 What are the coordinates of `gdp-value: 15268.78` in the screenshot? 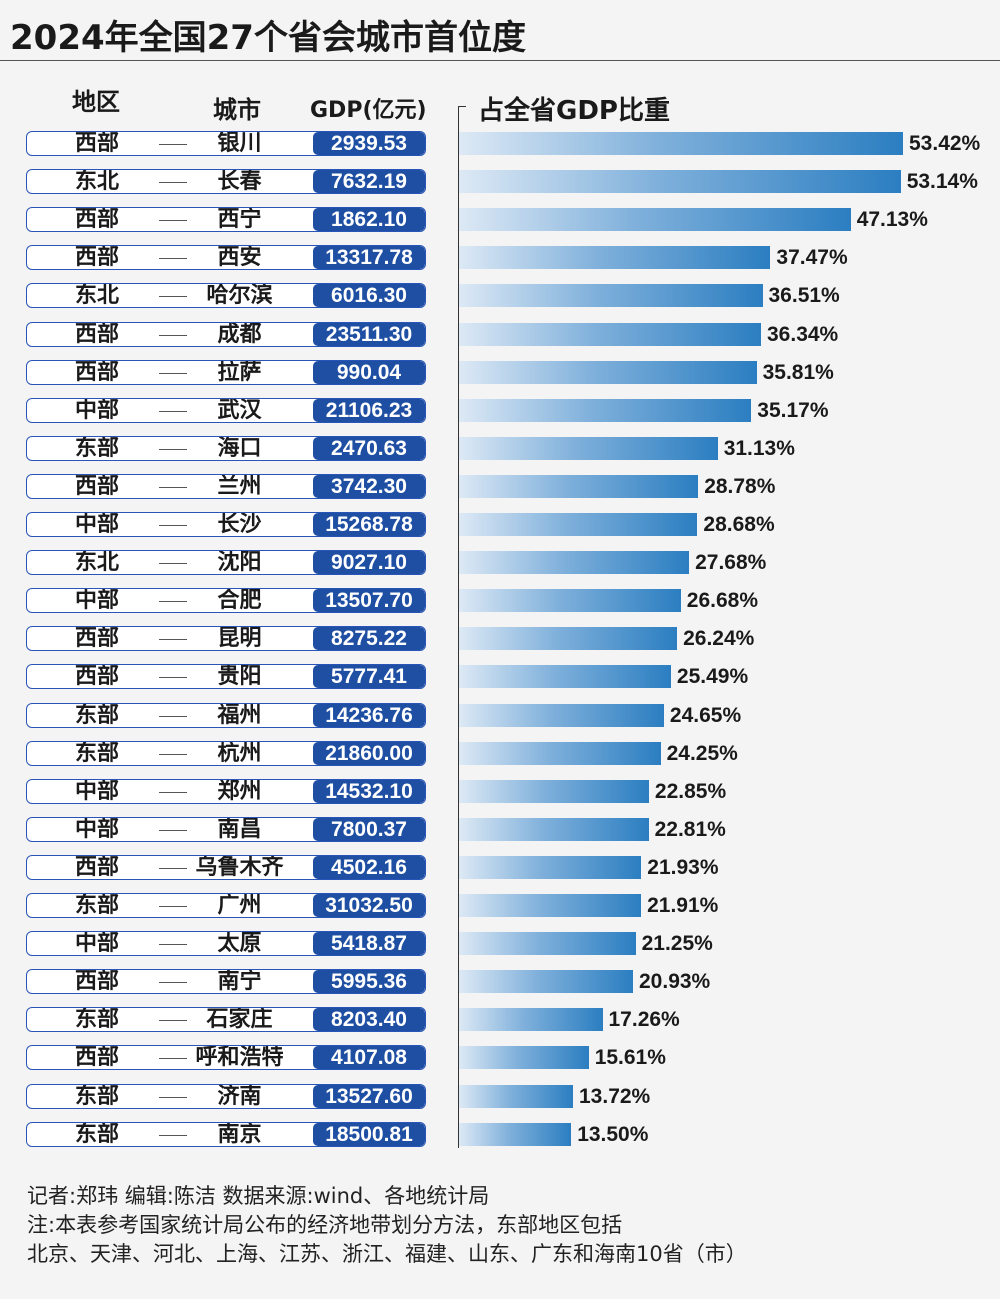 It's located at (369, 524).